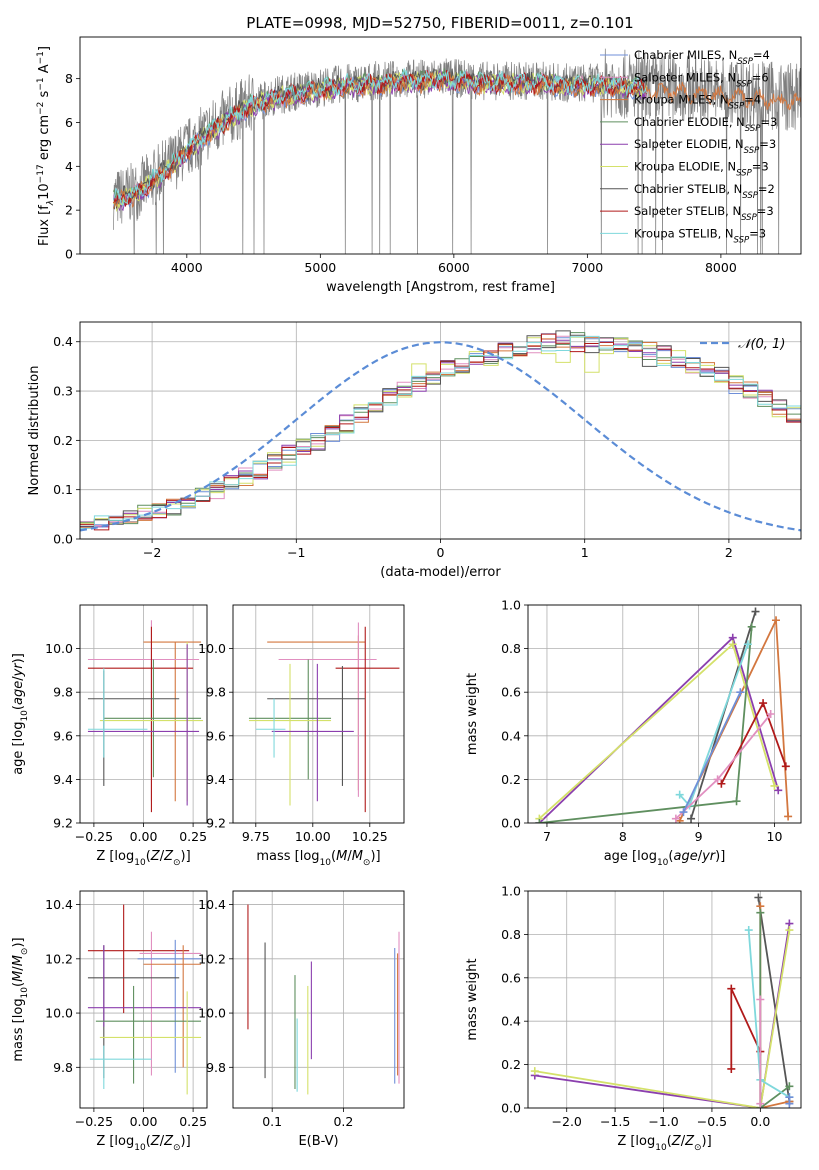  What do you see at coordinates (152, 552) in the screenshot?
I see `x-tick-label: −2` at bounding box center [152, 552].